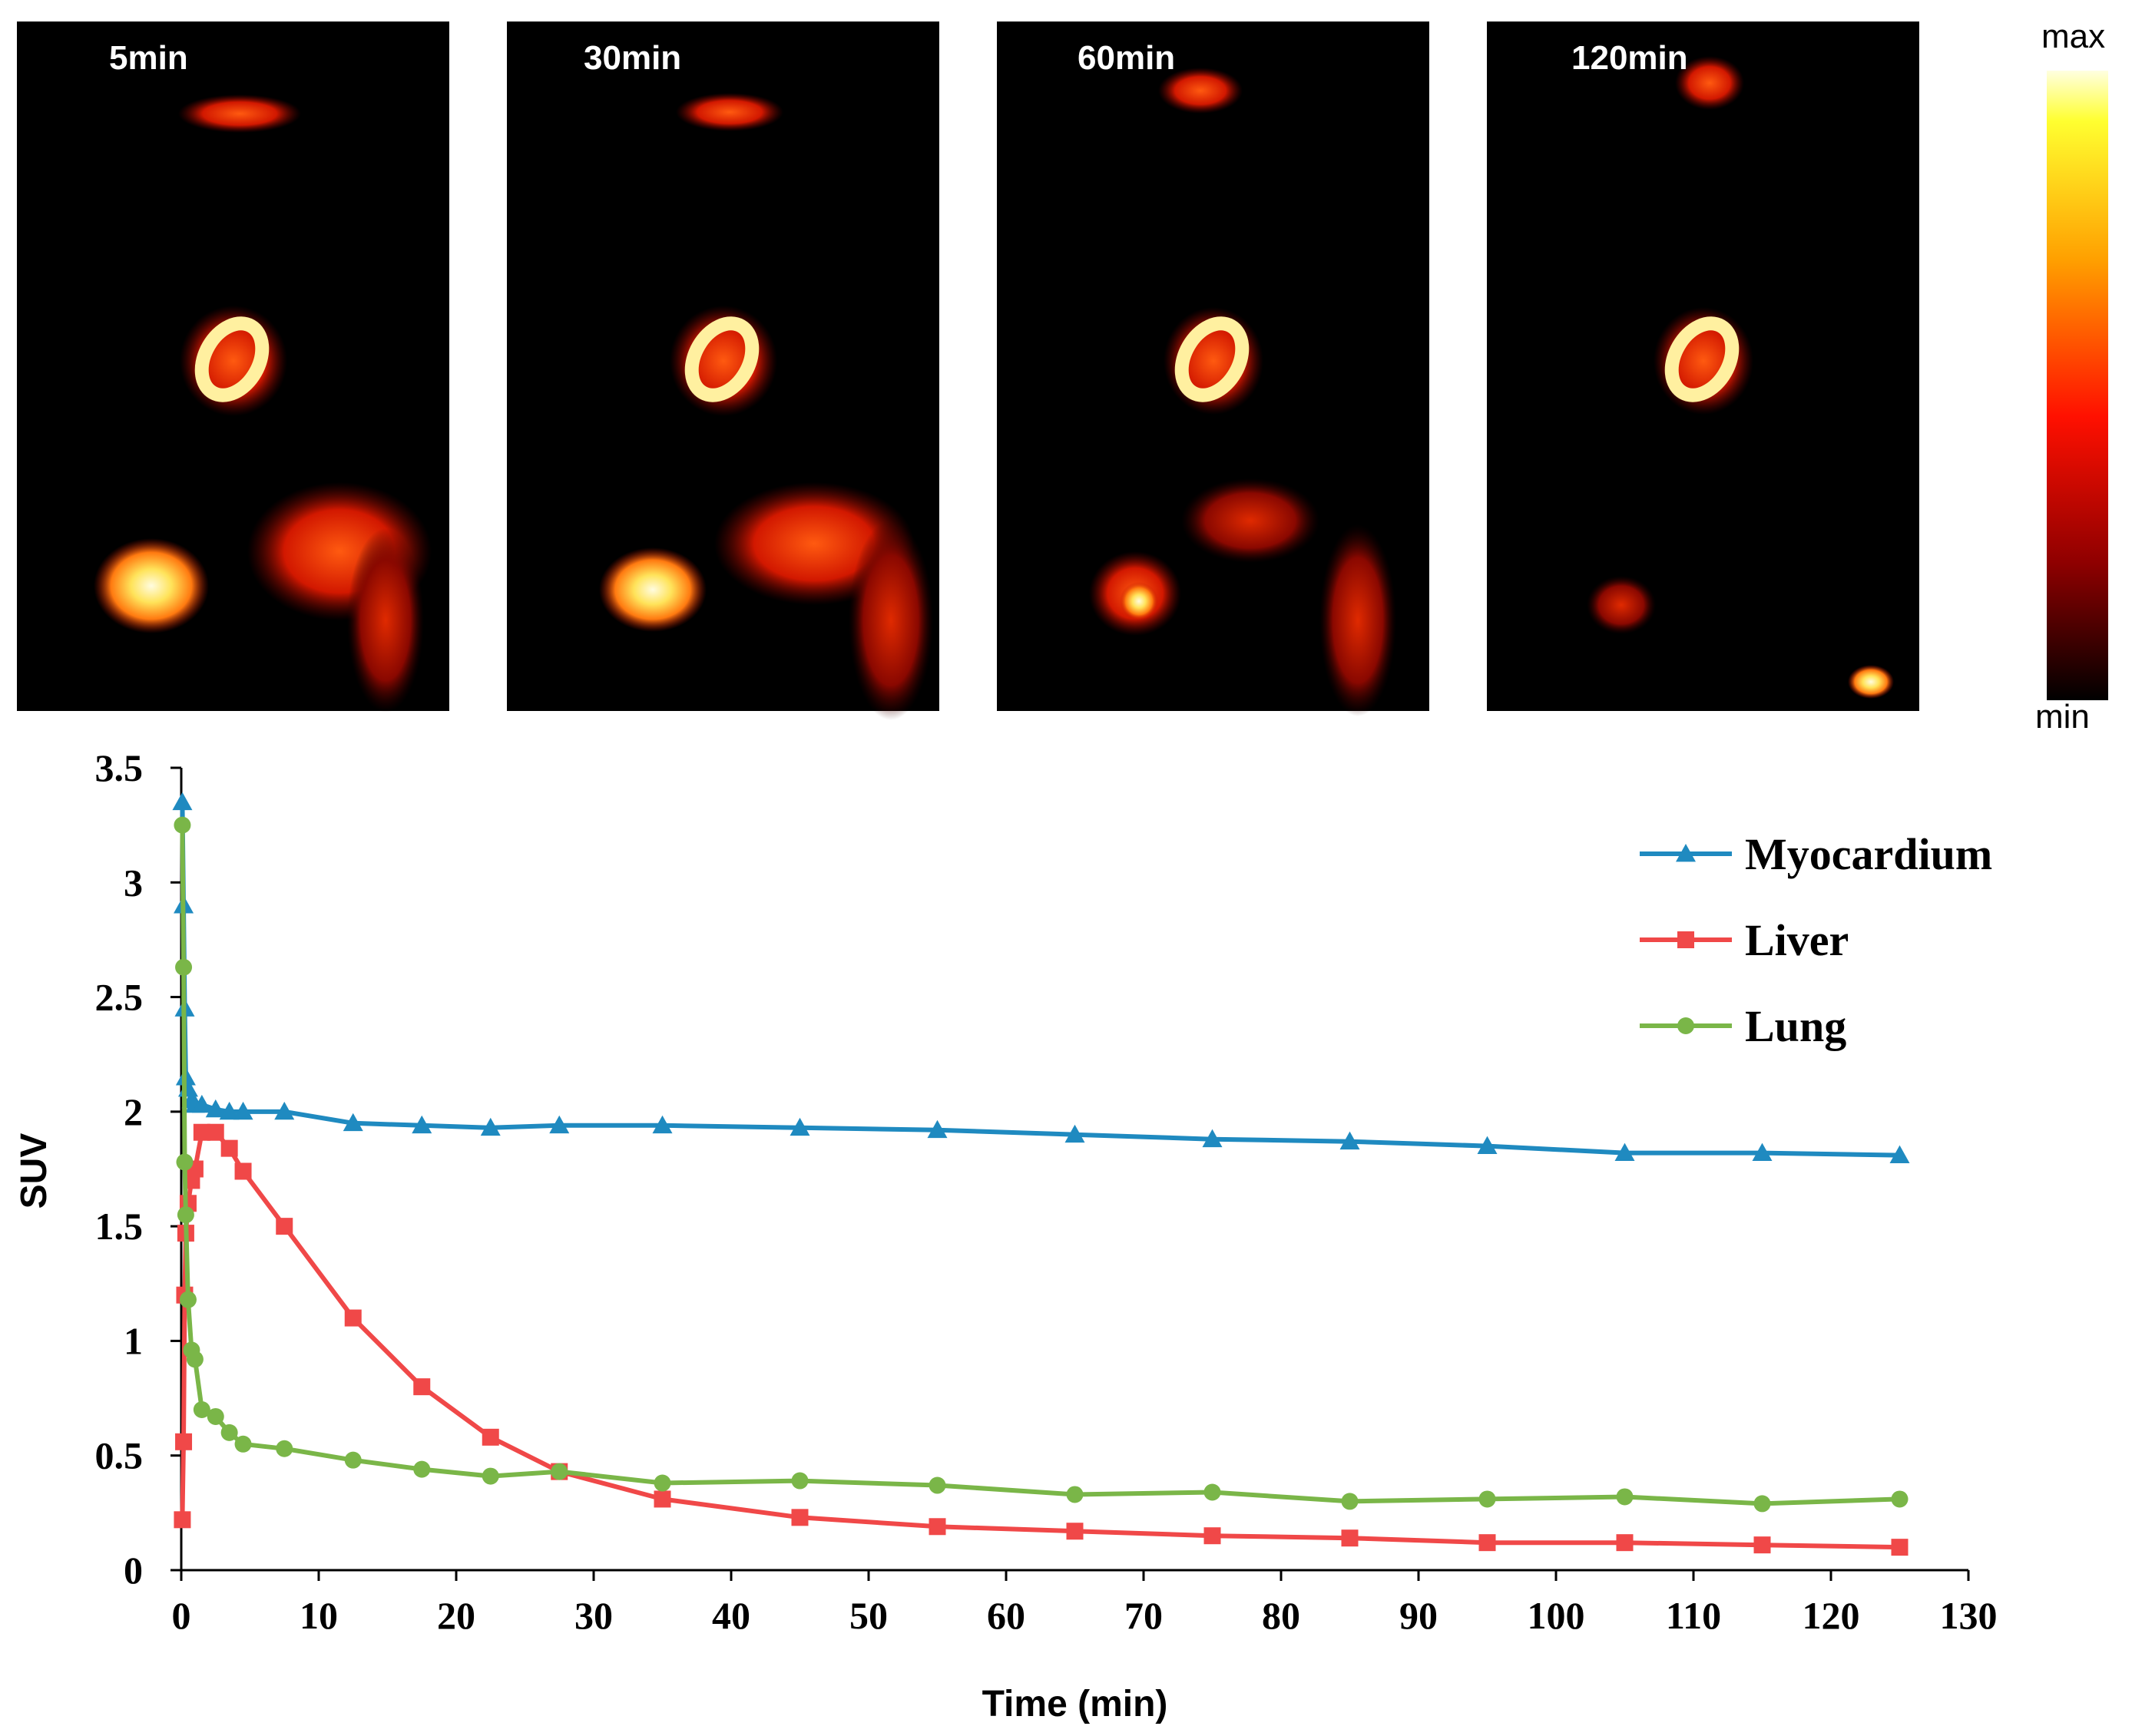 Image resolution: width=2132 pixels, height=1736 pixels. What do you see at coordinates (2063, 717) in the screenshot?
I see `colorbar-min-label: min` at bounding box center [2063, 717].